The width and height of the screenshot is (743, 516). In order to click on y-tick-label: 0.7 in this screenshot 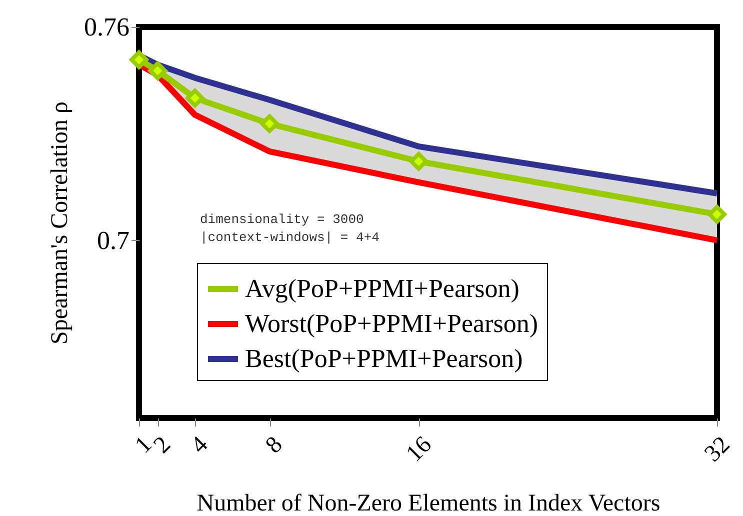, I will do `click(113, 240)`.